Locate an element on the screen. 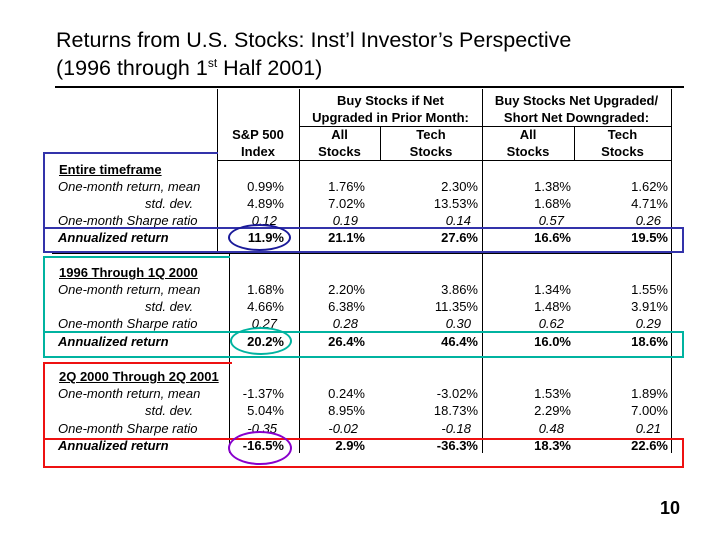 The image size is (720, 540). cell: 4.89% is located at coordinates (265, 203).